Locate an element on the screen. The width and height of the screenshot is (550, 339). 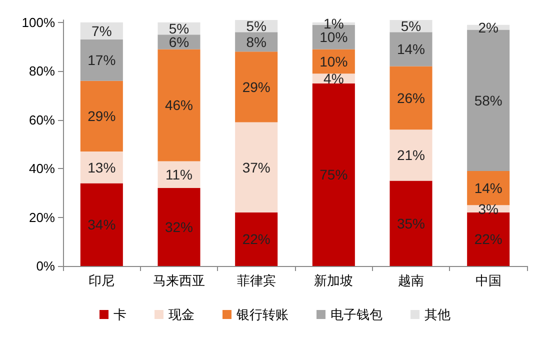
x-tick-label: 新加坡 is located at coordinates (334, 280).